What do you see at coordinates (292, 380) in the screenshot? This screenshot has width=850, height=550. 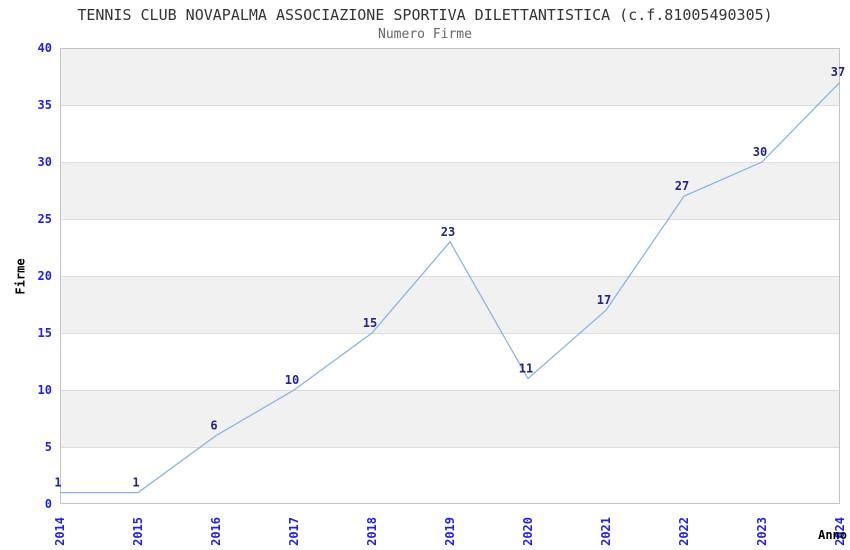 I see `point-label: 10` at bounding box center [292, 380].